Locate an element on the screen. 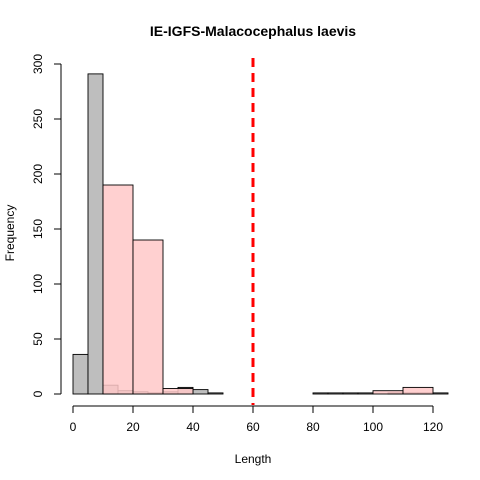 The image size is (480, 480). chart-title: IE-IGFS-Malacocephalus laevis is located at coordinates (253, 31).